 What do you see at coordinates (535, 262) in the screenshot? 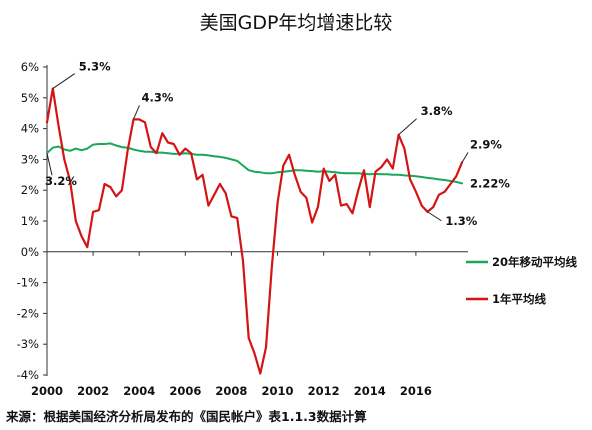
I see `legend-label-ma20: 20年移动平均线` at bounding box center [535, 262].